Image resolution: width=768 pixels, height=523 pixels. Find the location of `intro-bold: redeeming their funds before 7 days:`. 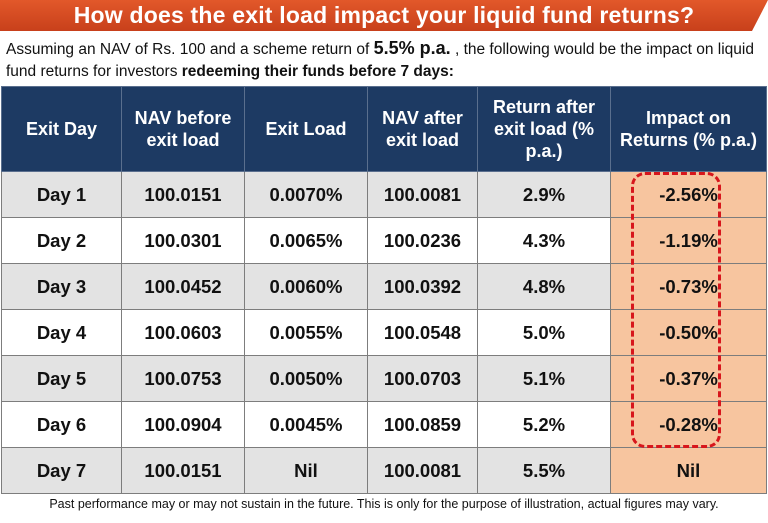

intro-bold: redeeming their funds before 7 days: is located at coordinates (317, 71).